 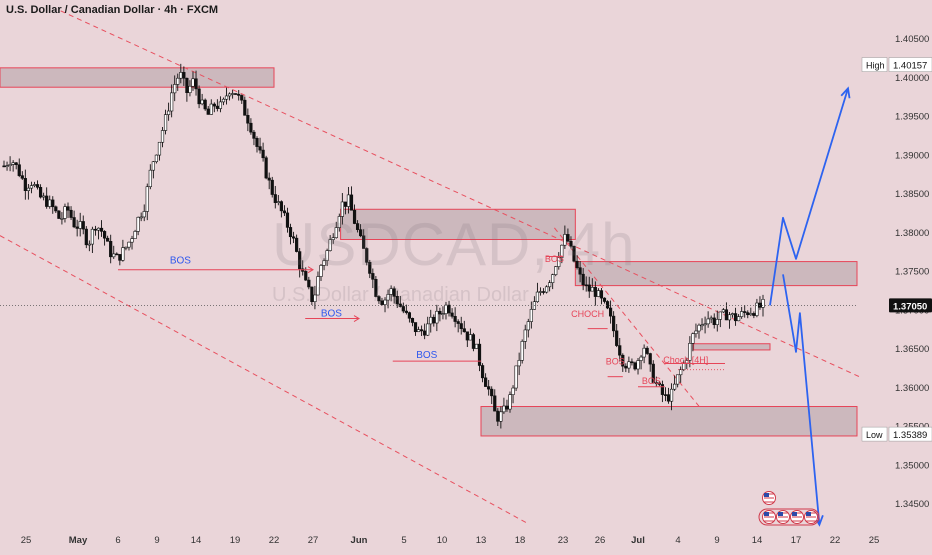 What do you see at coordinates (874, 435) in the screenshot?
I see `low-tag-text: Low` at bounding box center [874, 435].